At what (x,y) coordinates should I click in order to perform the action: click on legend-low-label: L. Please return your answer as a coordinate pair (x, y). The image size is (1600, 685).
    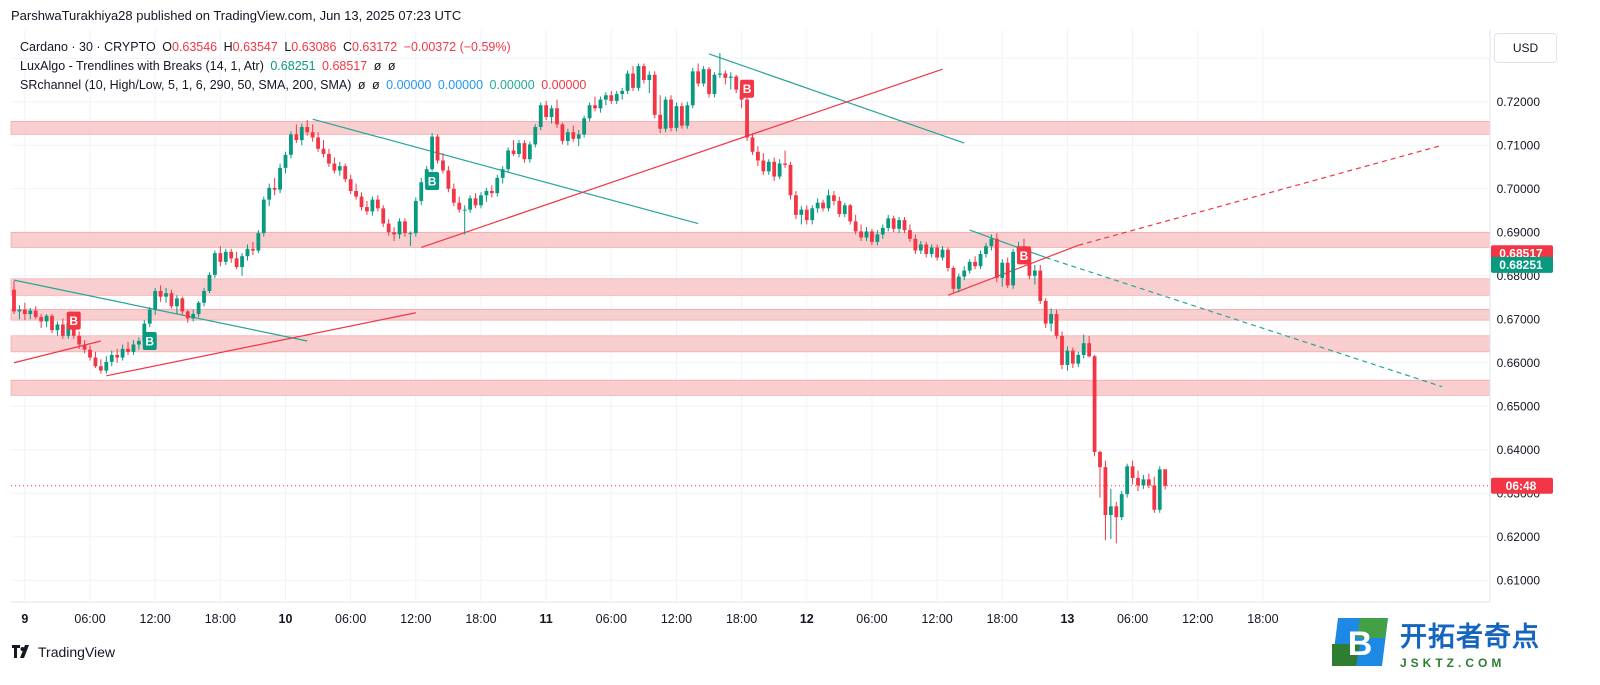
    Looking at the image, I should click on (288, 47).